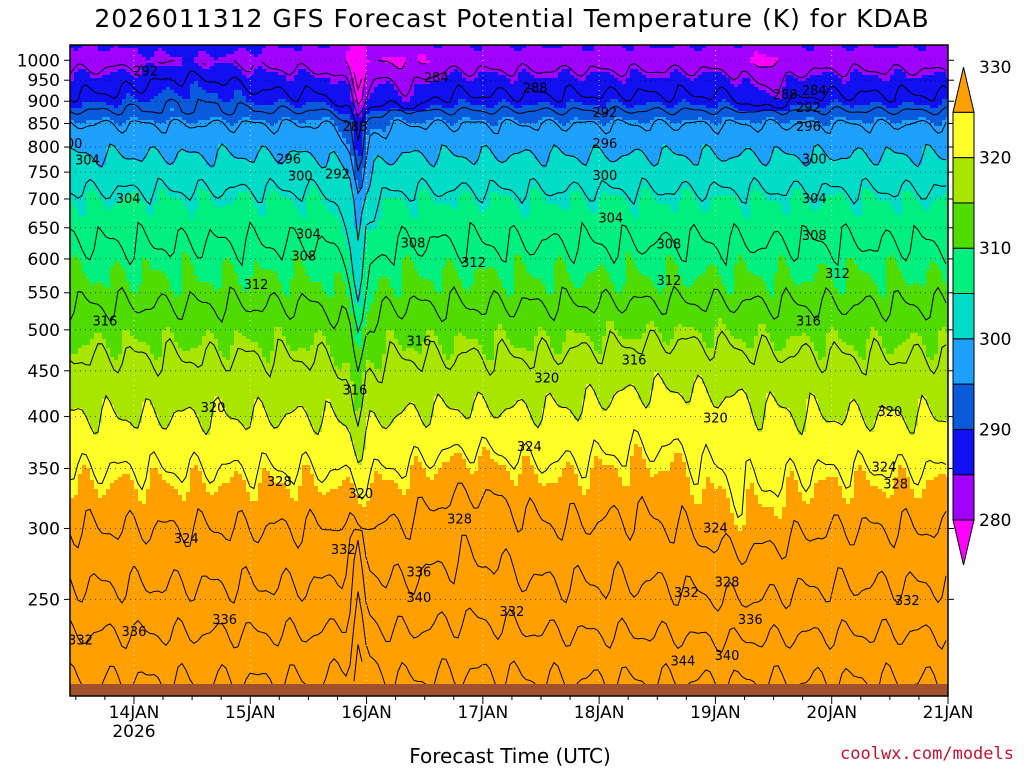  I want to click on colorbar-tick-label: 290, so click(995, 430).